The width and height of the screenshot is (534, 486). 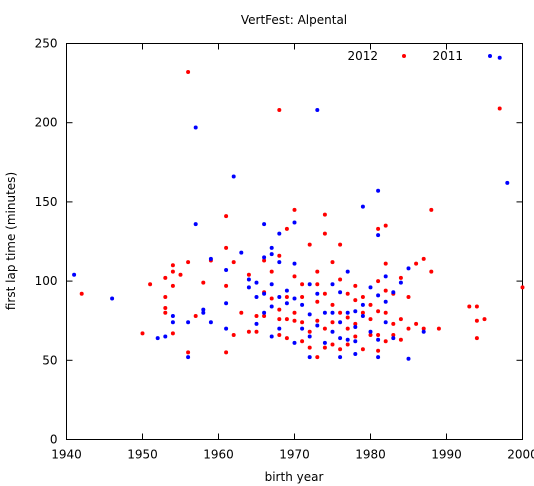 What do you see at coordinates (419, 56) in the screenshot?
I see `legend: 2012 2011` at bounding box center [419, 56].